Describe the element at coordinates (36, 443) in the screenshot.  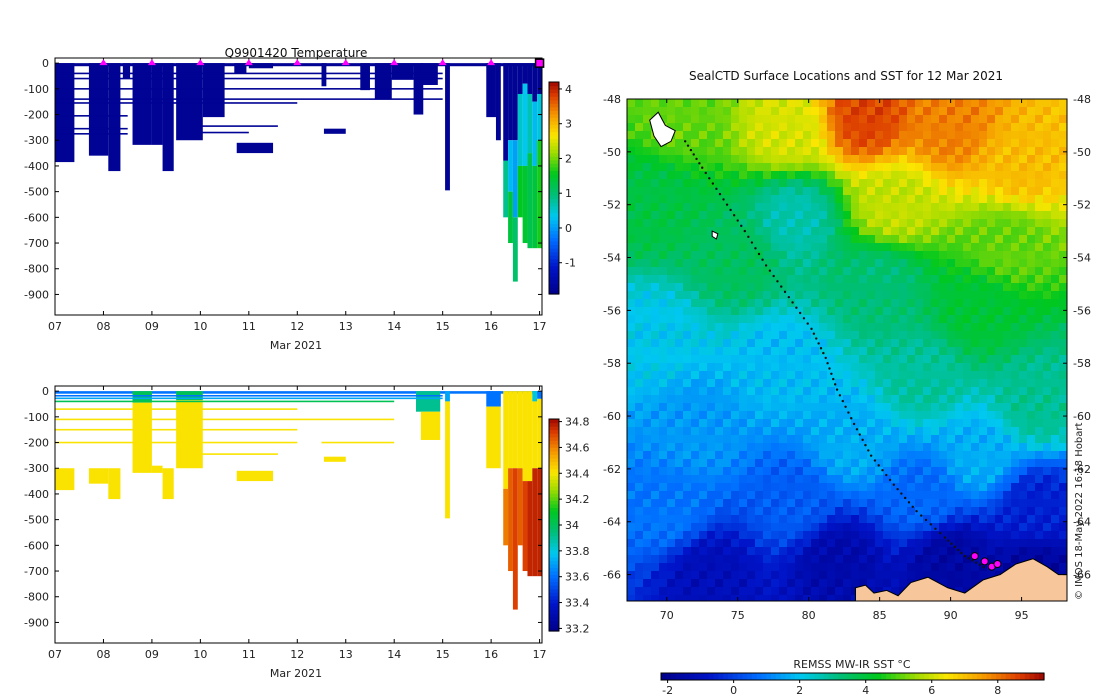
I see `y-tick-label: -200` at that location.